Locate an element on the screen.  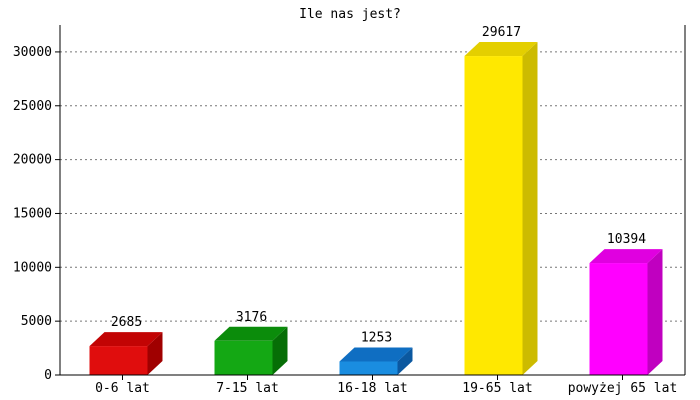
chart-title: Ile nas jest? is located at coordinates (350, 14).